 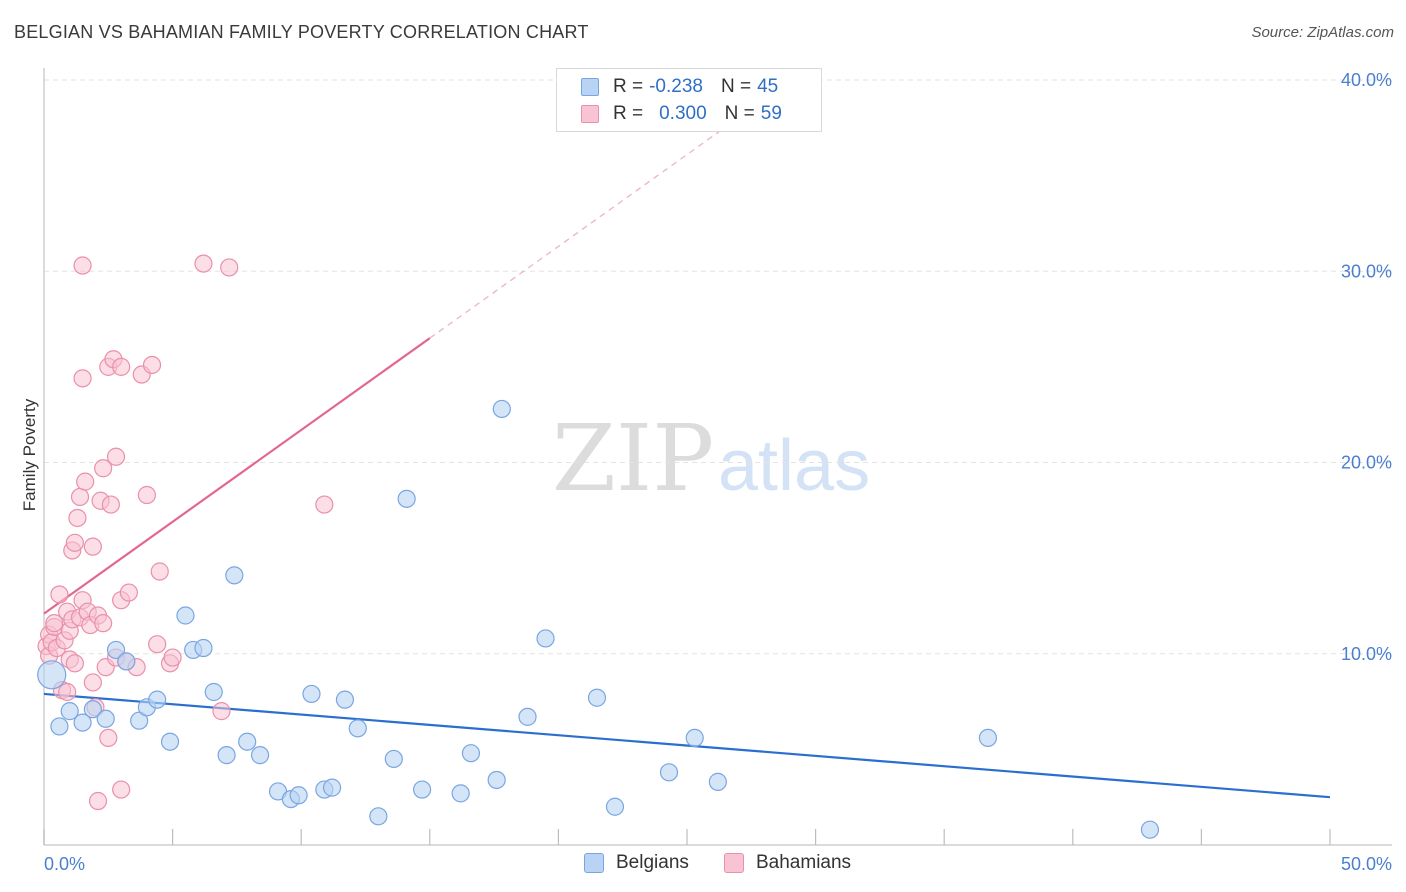 I want to click on legend-n-value: 59, so click(x=771, y=113).